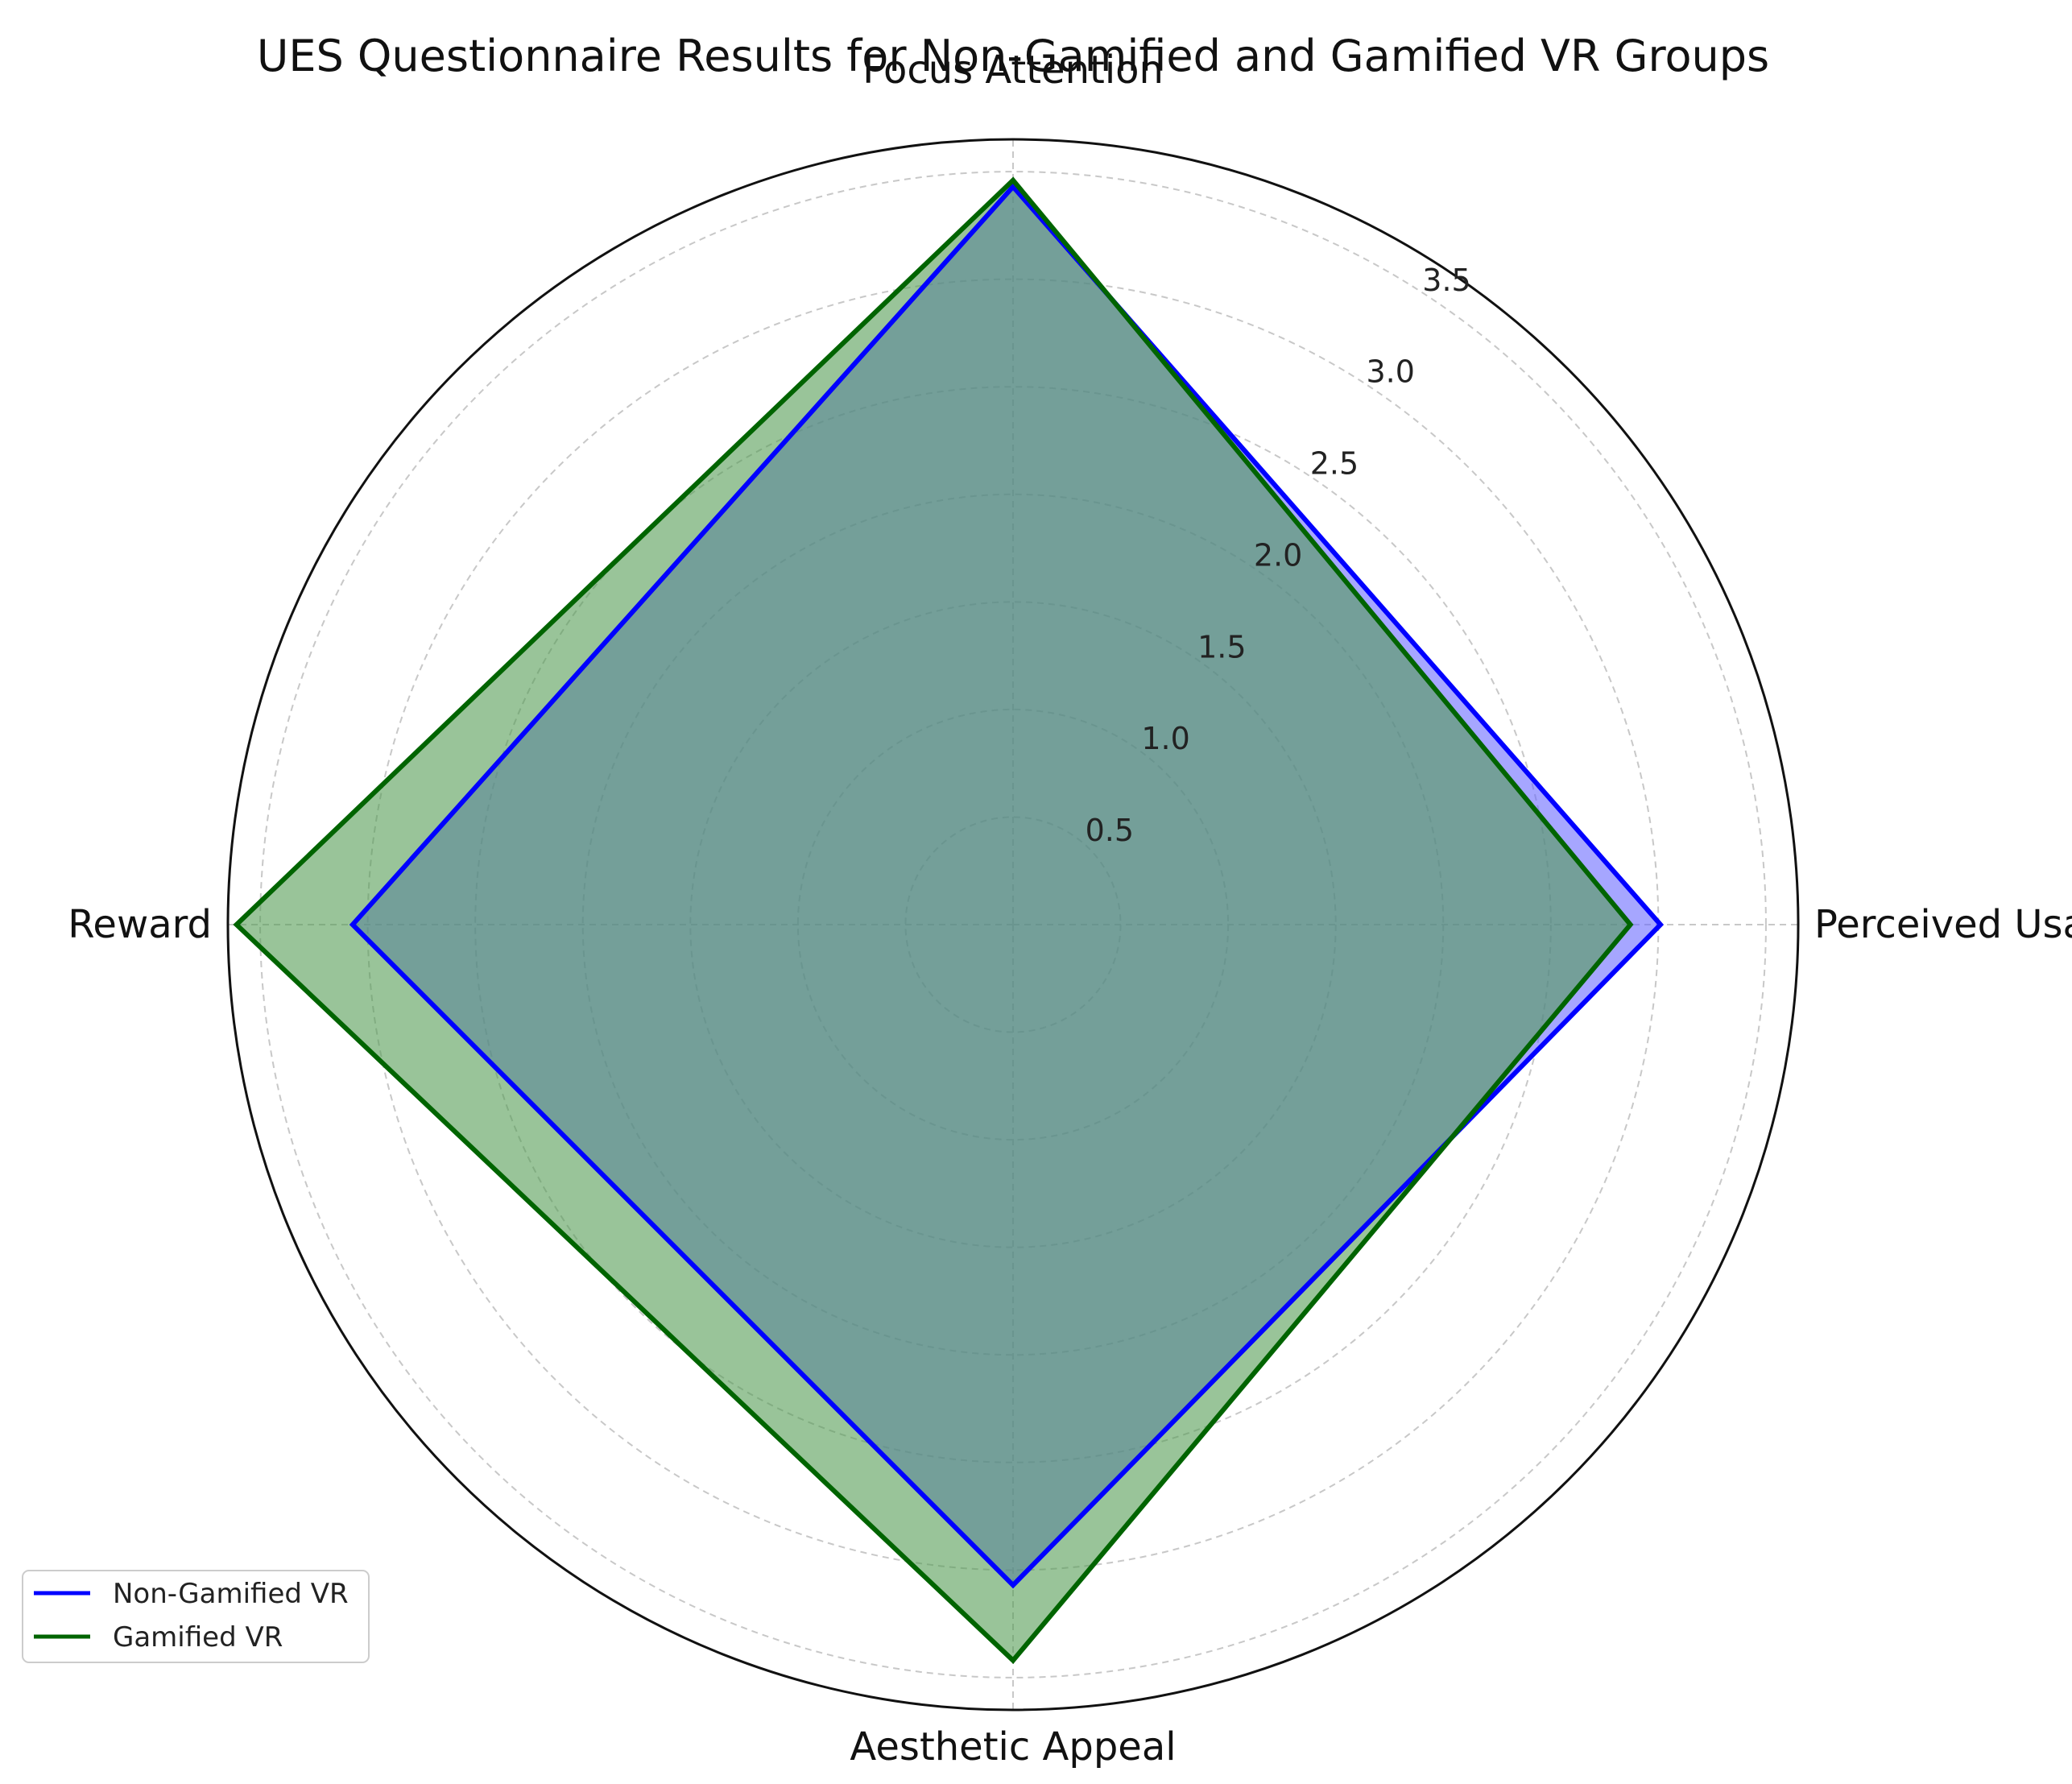 The width and height of the screenshot is (2072, 1784). Describe the element at coordinates (1390, 372) in the screenshot. I see `radial-tick-label: 3.0` at that location.